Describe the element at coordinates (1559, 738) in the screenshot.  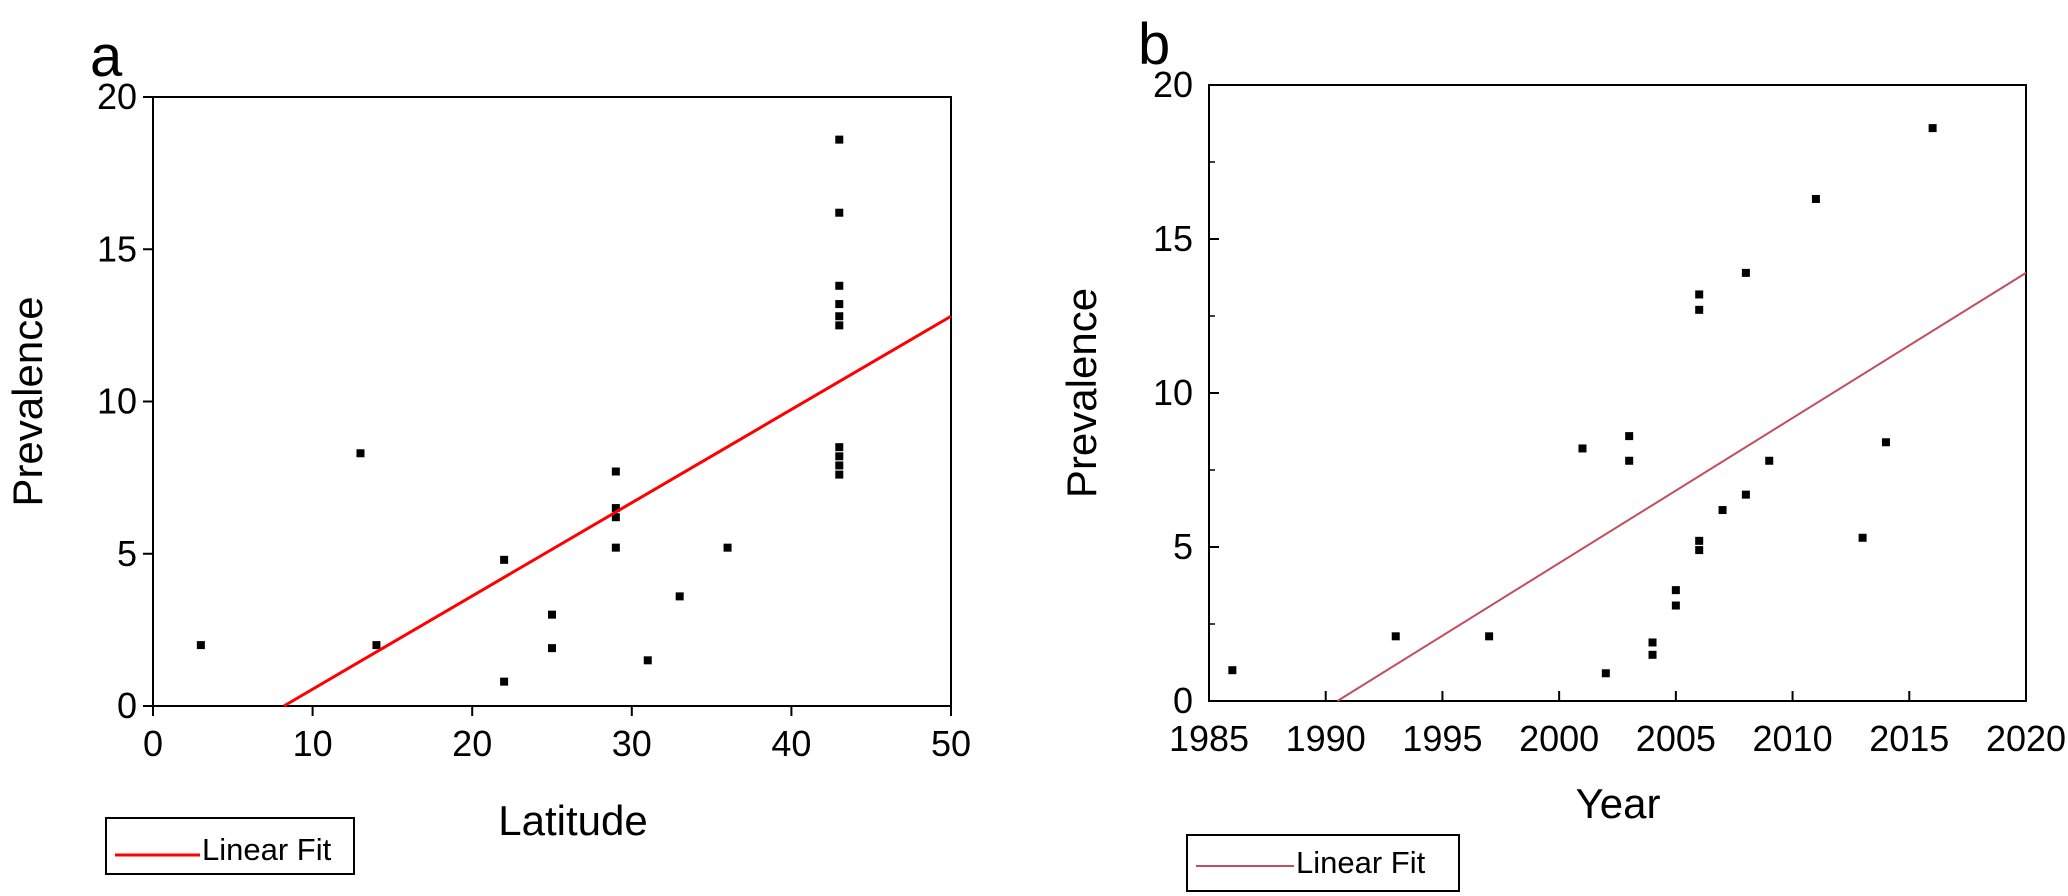
I see `x-tick-label: 2000` at that location.